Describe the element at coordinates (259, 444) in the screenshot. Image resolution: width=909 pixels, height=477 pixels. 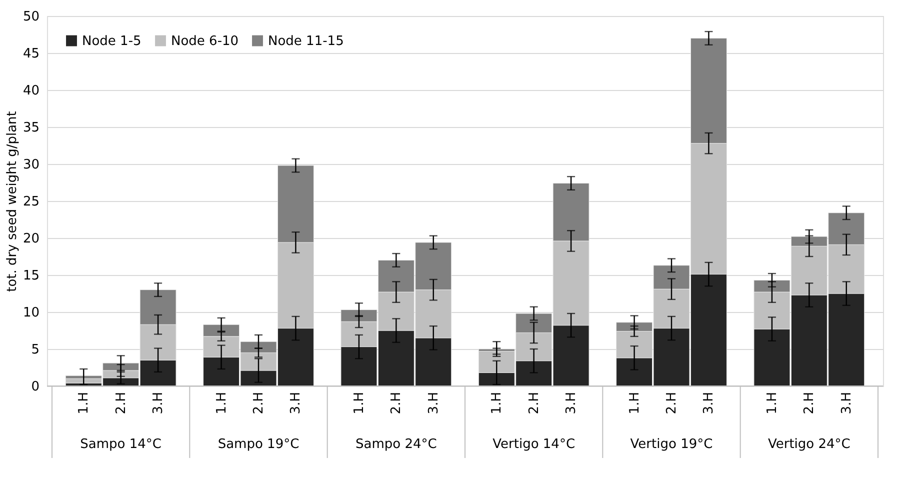
I see `text: Sampo 19°C` at that location.